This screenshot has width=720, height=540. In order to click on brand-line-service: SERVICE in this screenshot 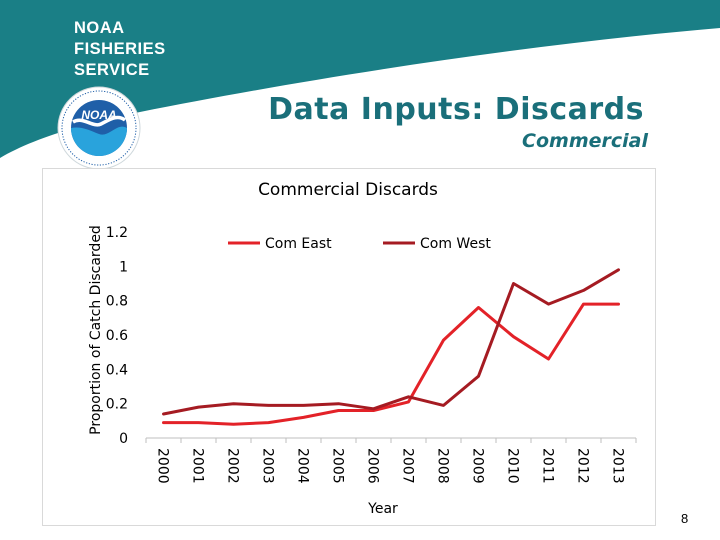, I will do `click(112, 70)`.